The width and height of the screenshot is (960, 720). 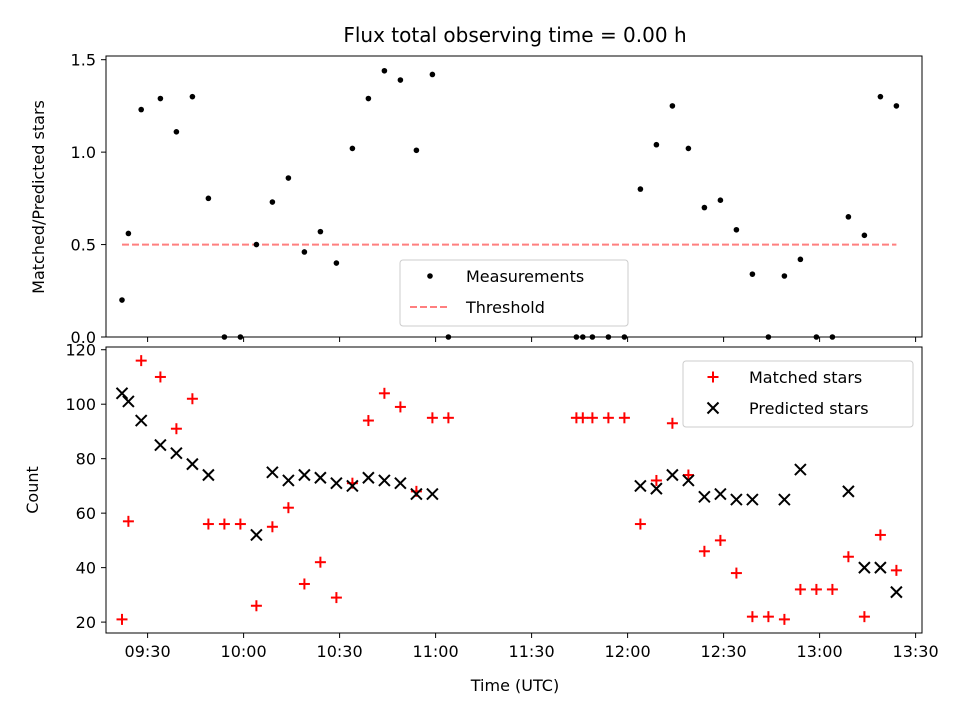 What do you see at coordinates (244, 651) in the screenshot?
I see `x-tick-label: 10:00` at bounding box center [244, 651].